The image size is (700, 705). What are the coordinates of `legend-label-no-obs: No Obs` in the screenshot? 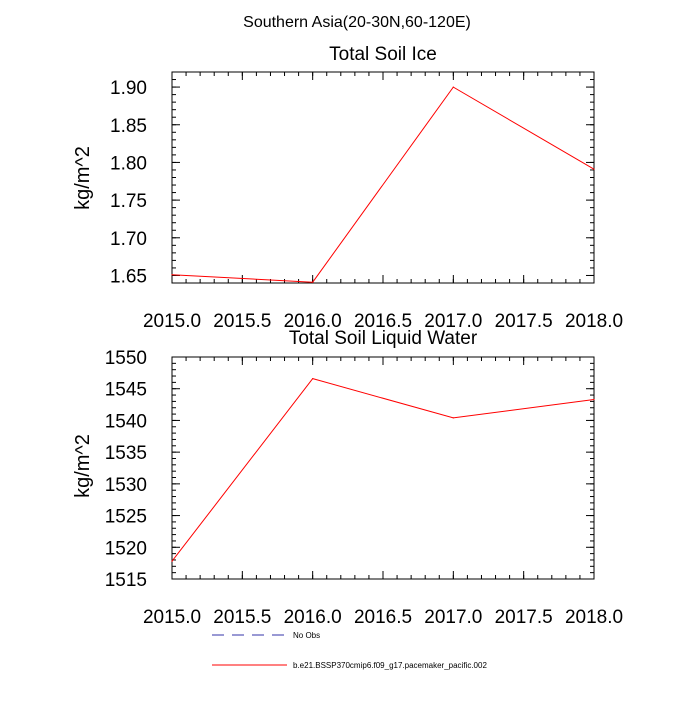 It's located at (306, 635).